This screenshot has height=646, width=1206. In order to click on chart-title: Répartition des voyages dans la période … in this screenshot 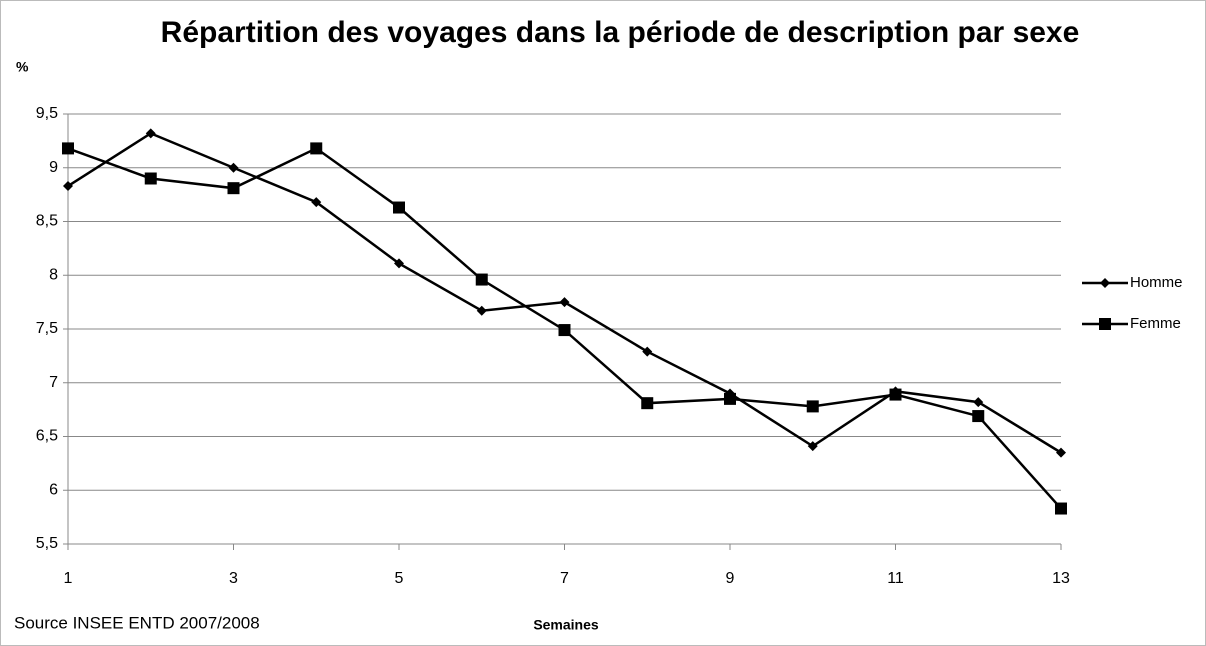, I will do `click(620, 32)`.